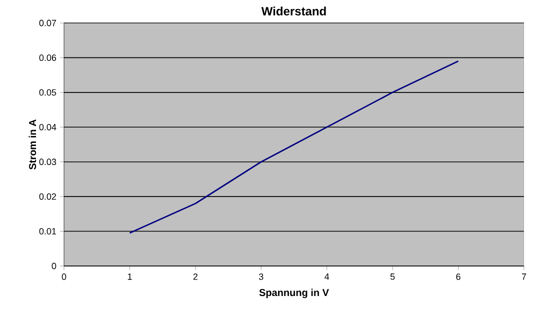 The image size is (540, 320). I want to click on y-tick-label: 0.04, so click(47, 127).